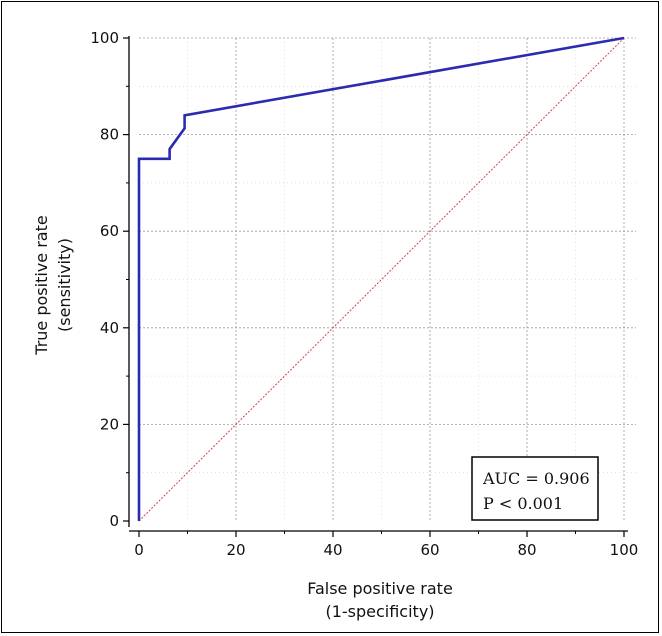 The height and width of the screenshot is (636, 662). What do you see at coordinates (526, 550) in the screenshot?
I see `x-tick-label-4: 80` at bounding box center [526, 550].